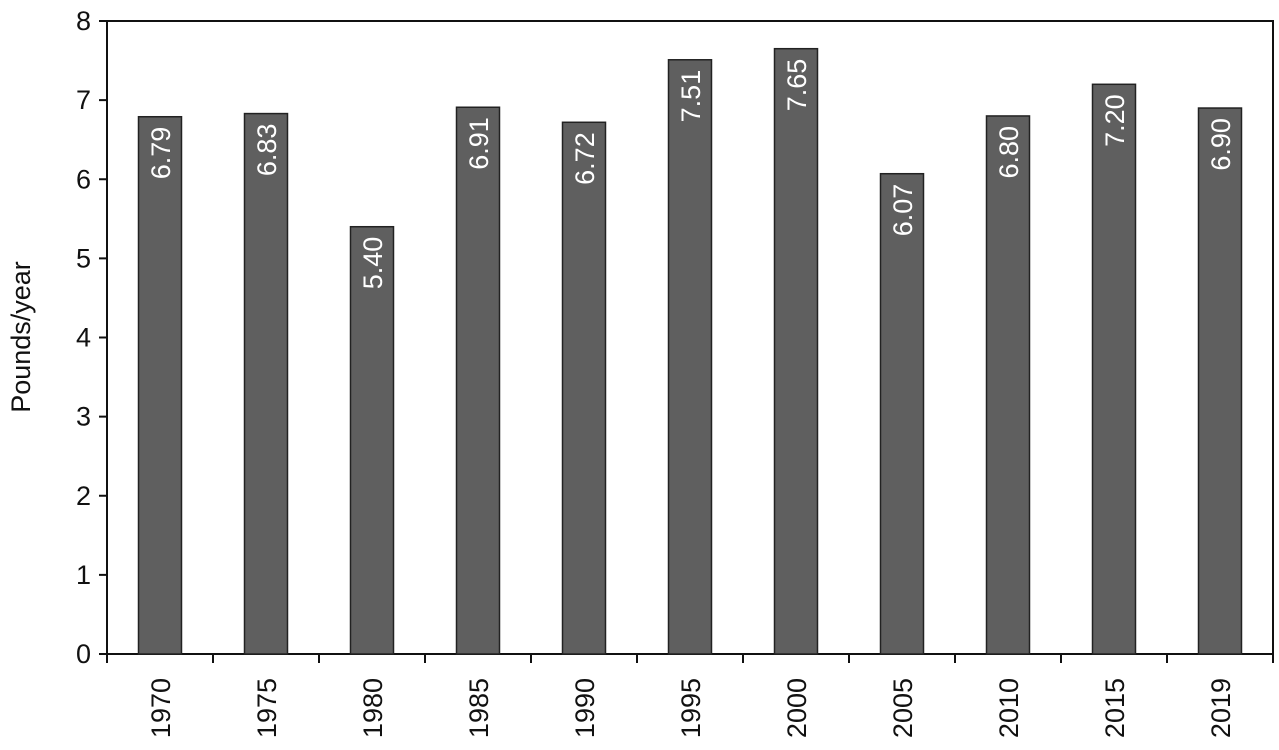 This screenshot has height=750, width=1279. I want to click on bar-value-label: 5.40, so click(373, 263).